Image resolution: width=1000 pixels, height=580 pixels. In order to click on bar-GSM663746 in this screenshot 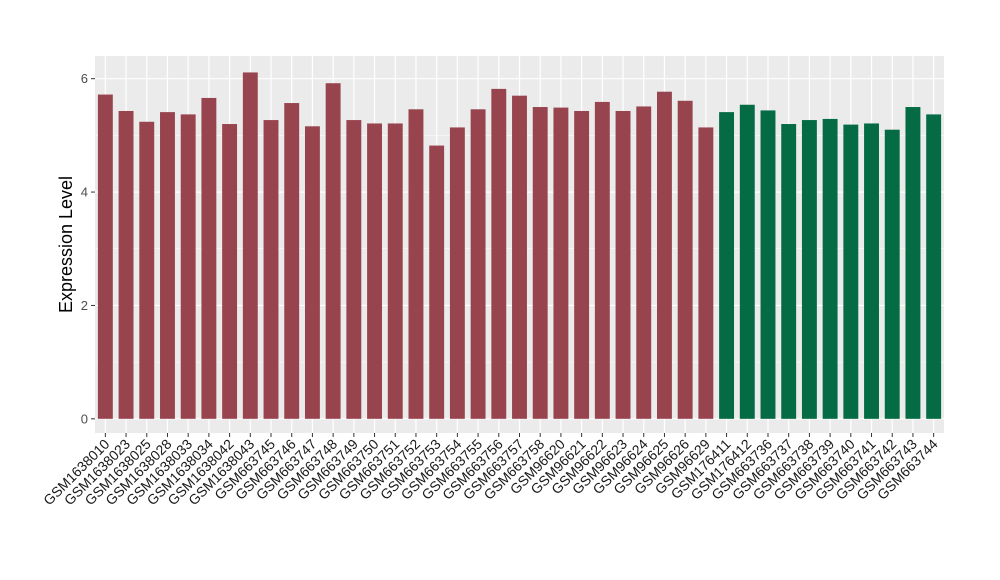, I will do `click(292, 261)`.